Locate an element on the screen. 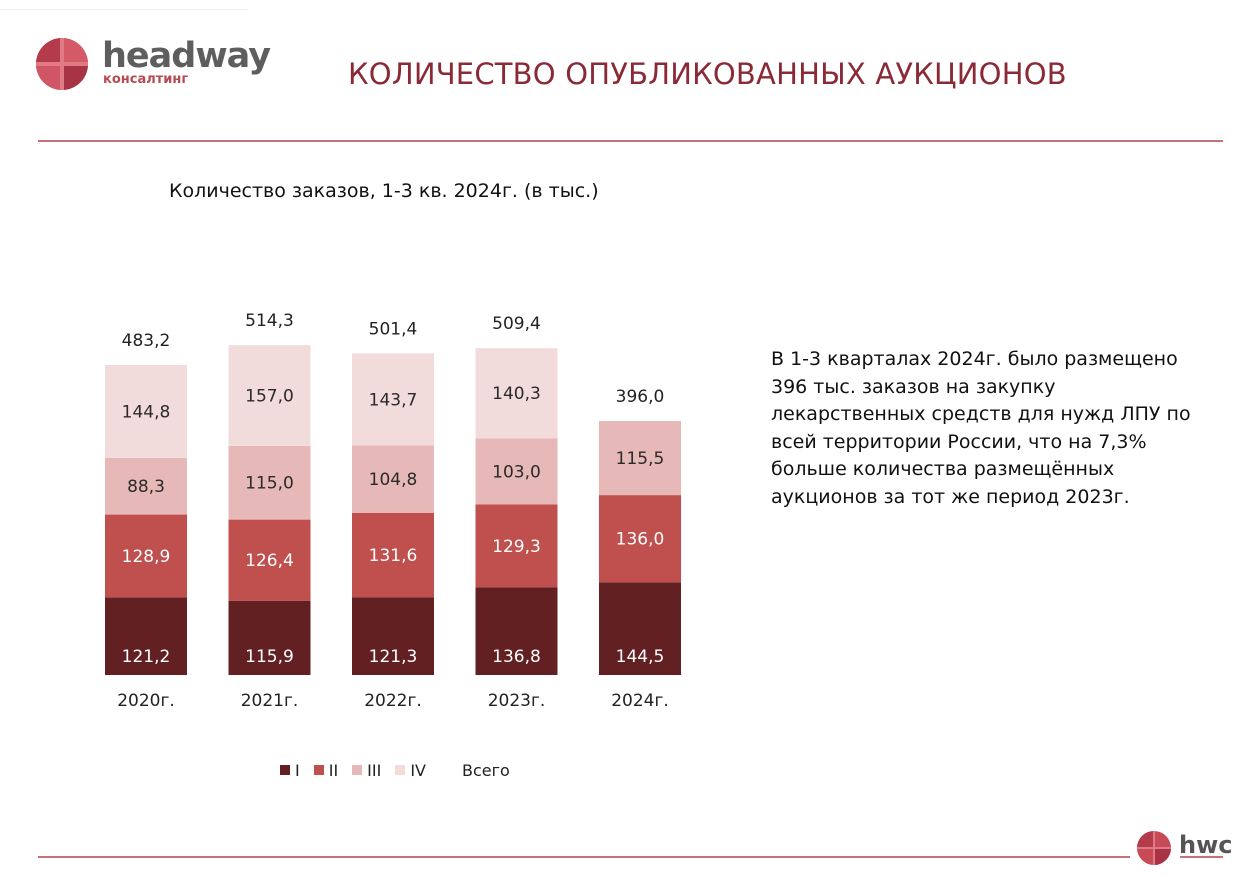 This screenshot has width=1247, height=875. bar-value-label: 121,2 is located at coordinates (146, 657).